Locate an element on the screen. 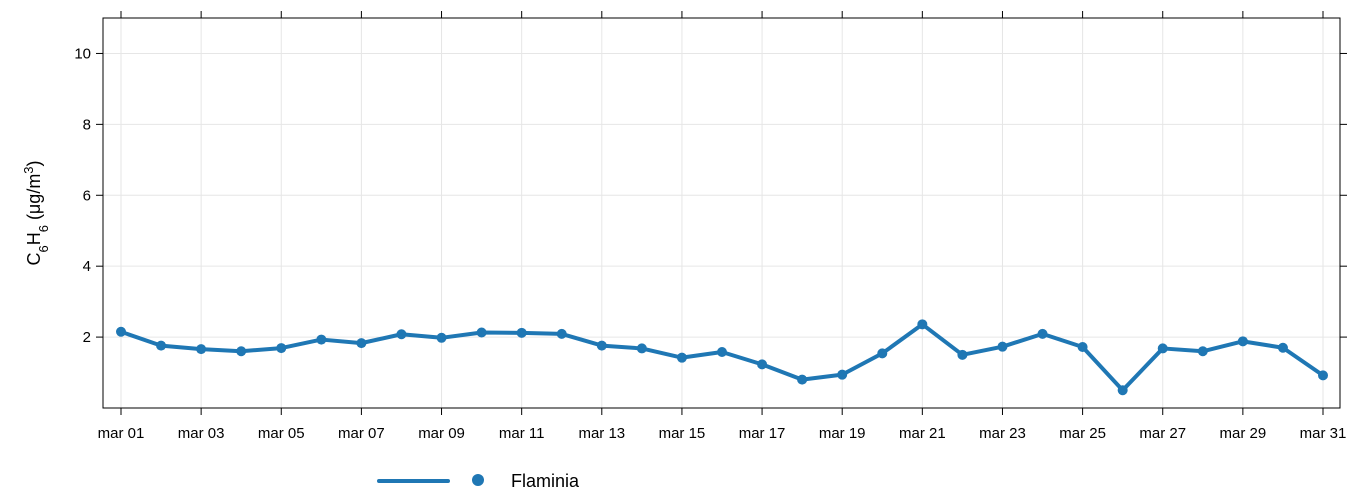 This screenshot has height=490, width=1354. y-axis-title: C6H6 (μg/m3) is located at coordinates (36, 212).